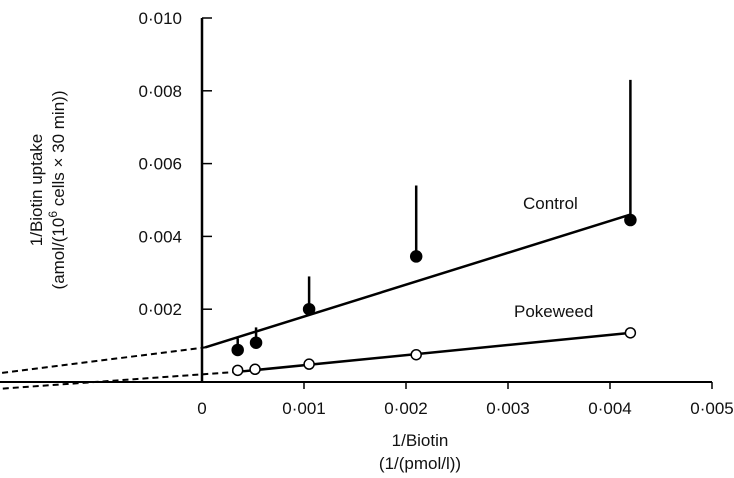  What do you see at coordinates (103, 360) in the screenshot?
I see `extrapolation-line-control` at bounding box center [103, 360].